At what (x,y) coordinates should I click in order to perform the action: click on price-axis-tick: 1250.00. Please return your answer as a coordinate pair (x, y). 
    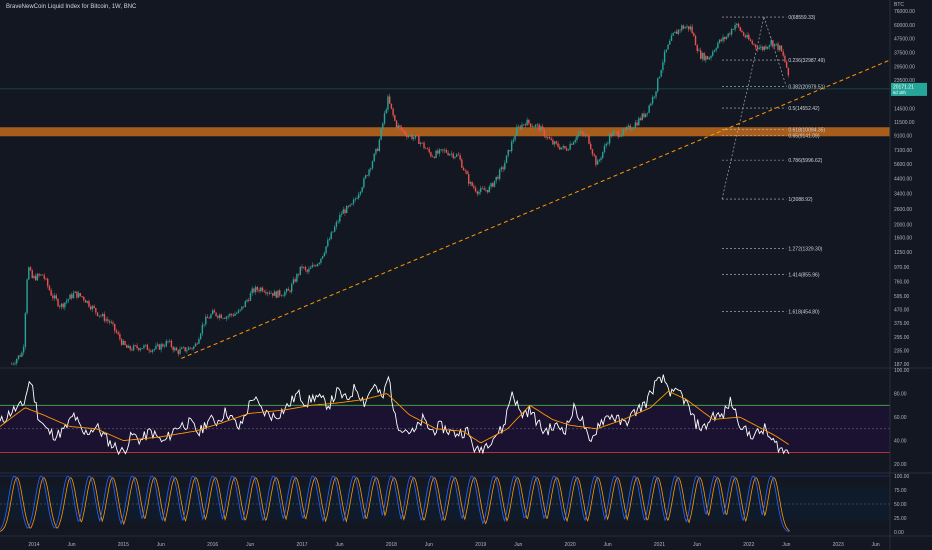
    Looking at the image, I should click on (903, 253).